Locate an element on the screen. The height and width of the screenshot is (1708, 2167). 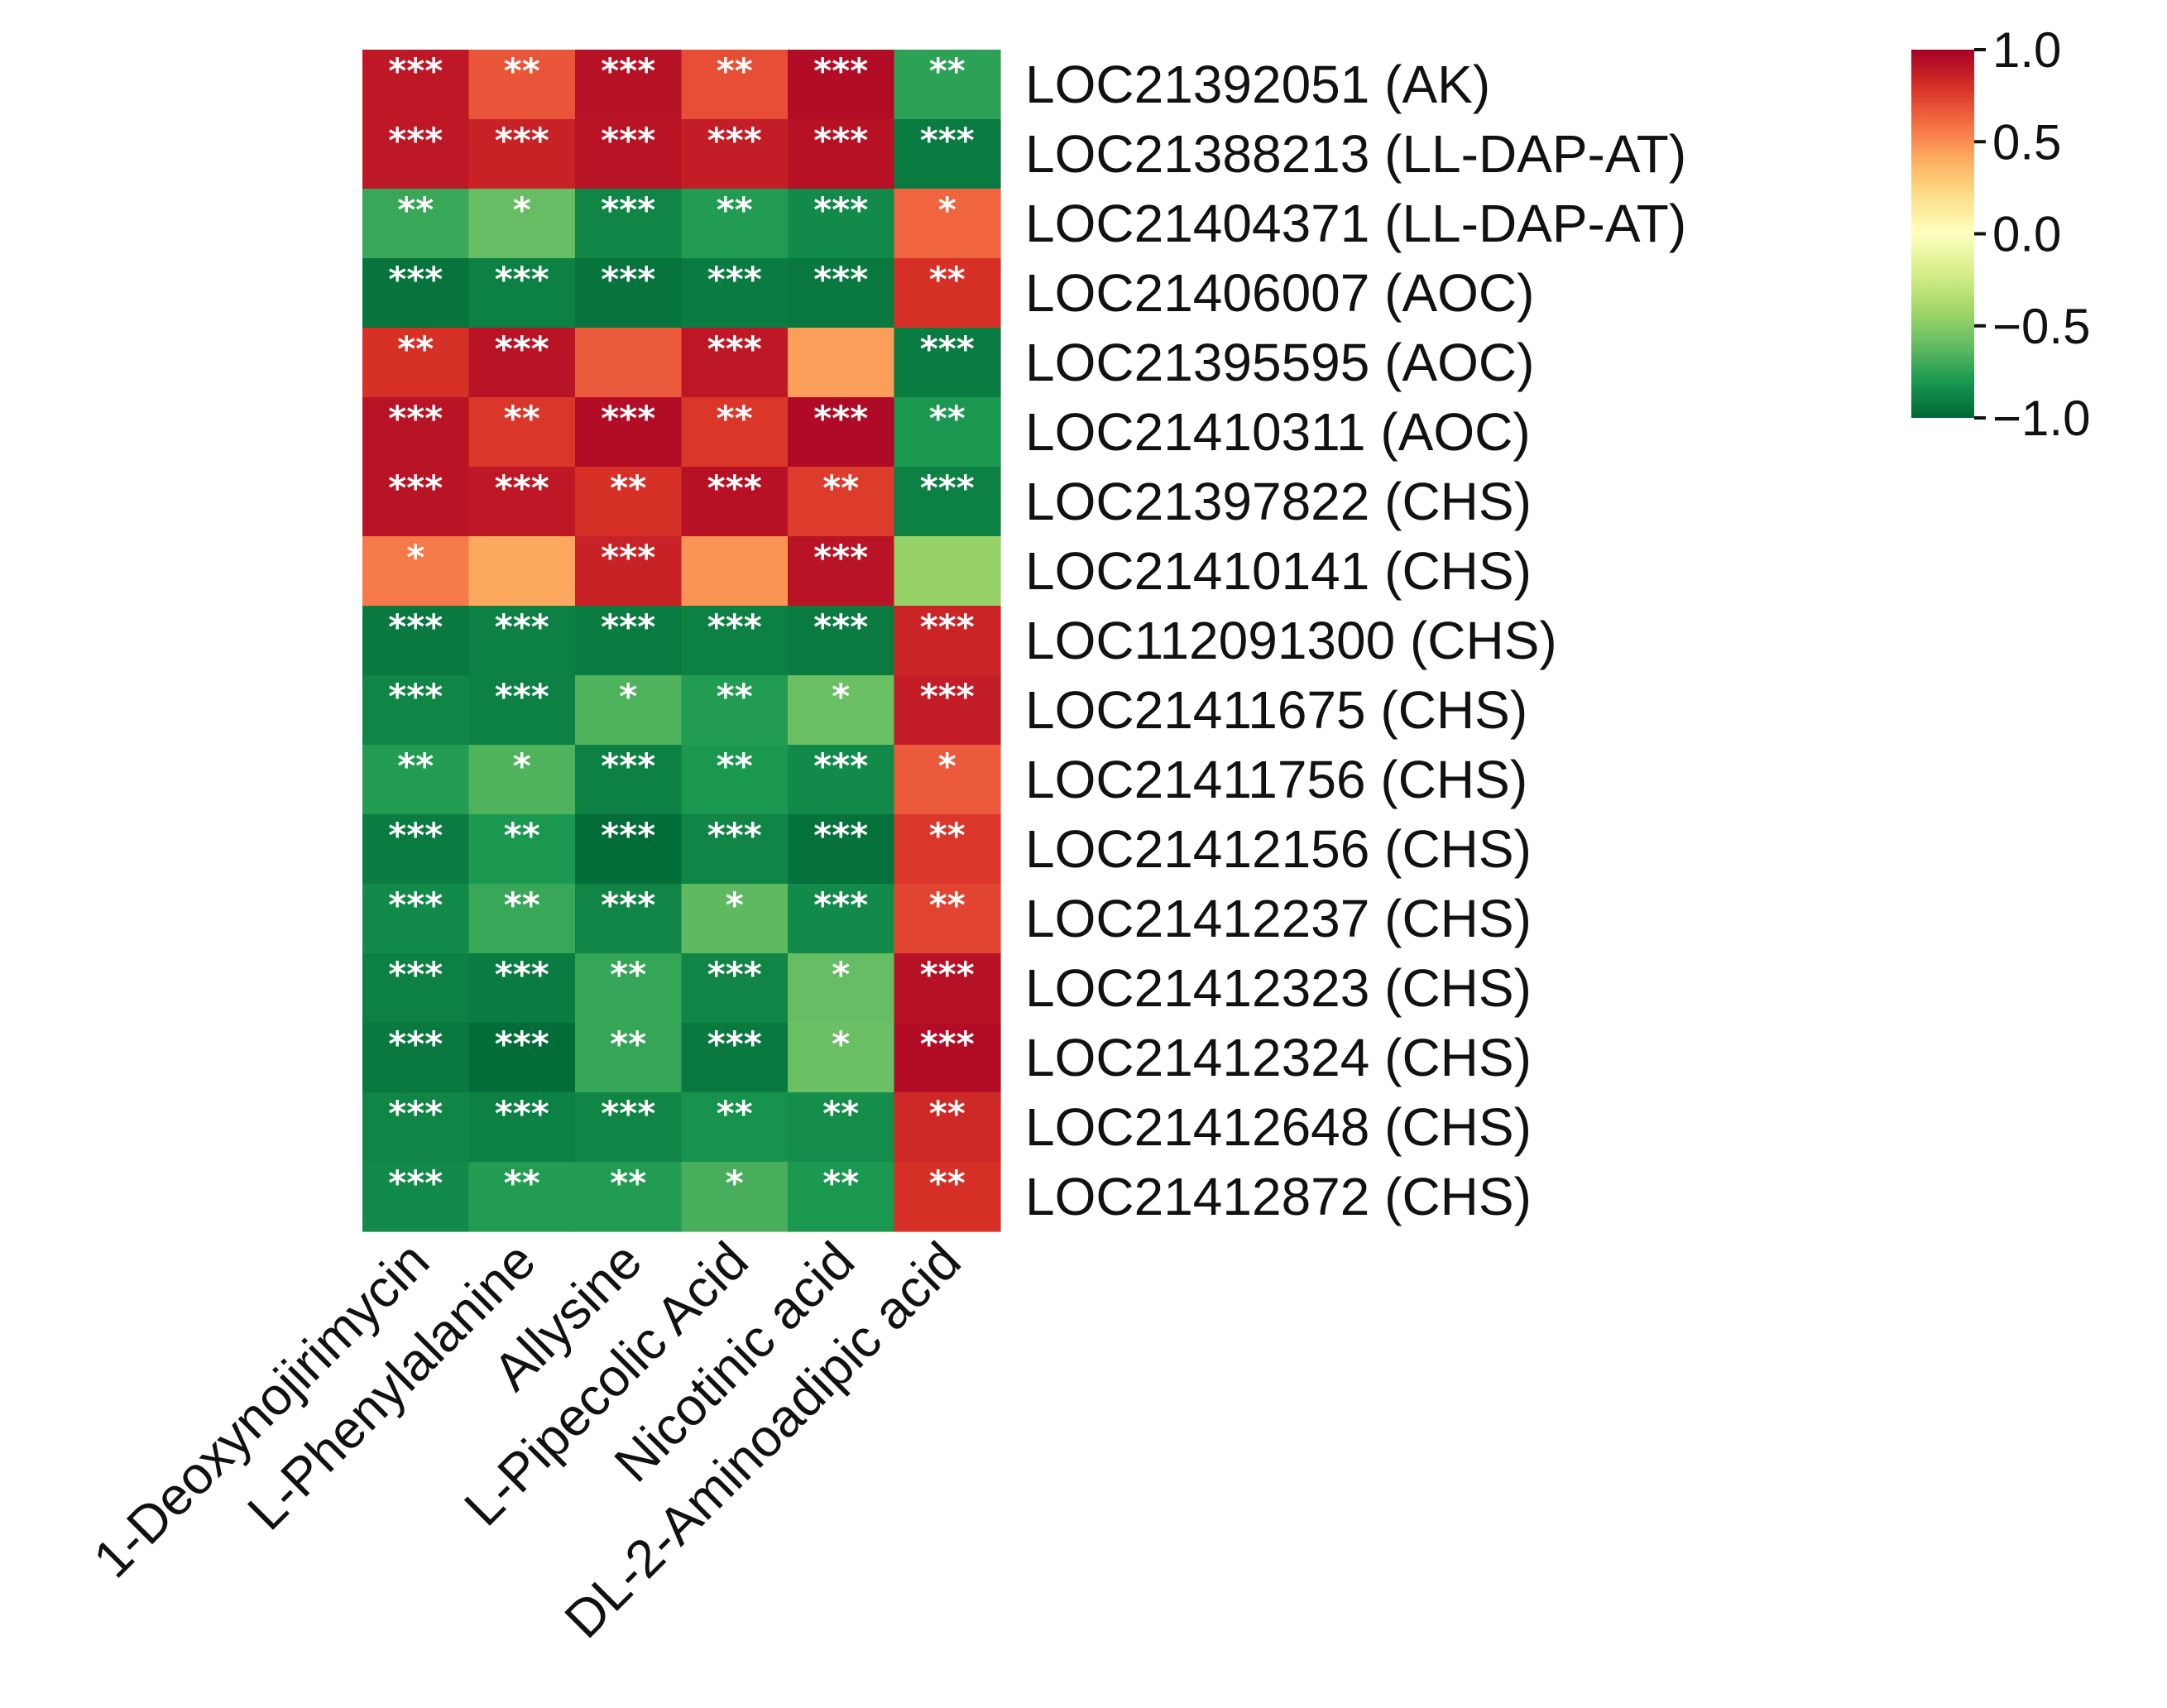
row-label: LOC21412156 (CHS) is located at coordinates (1278, 849).